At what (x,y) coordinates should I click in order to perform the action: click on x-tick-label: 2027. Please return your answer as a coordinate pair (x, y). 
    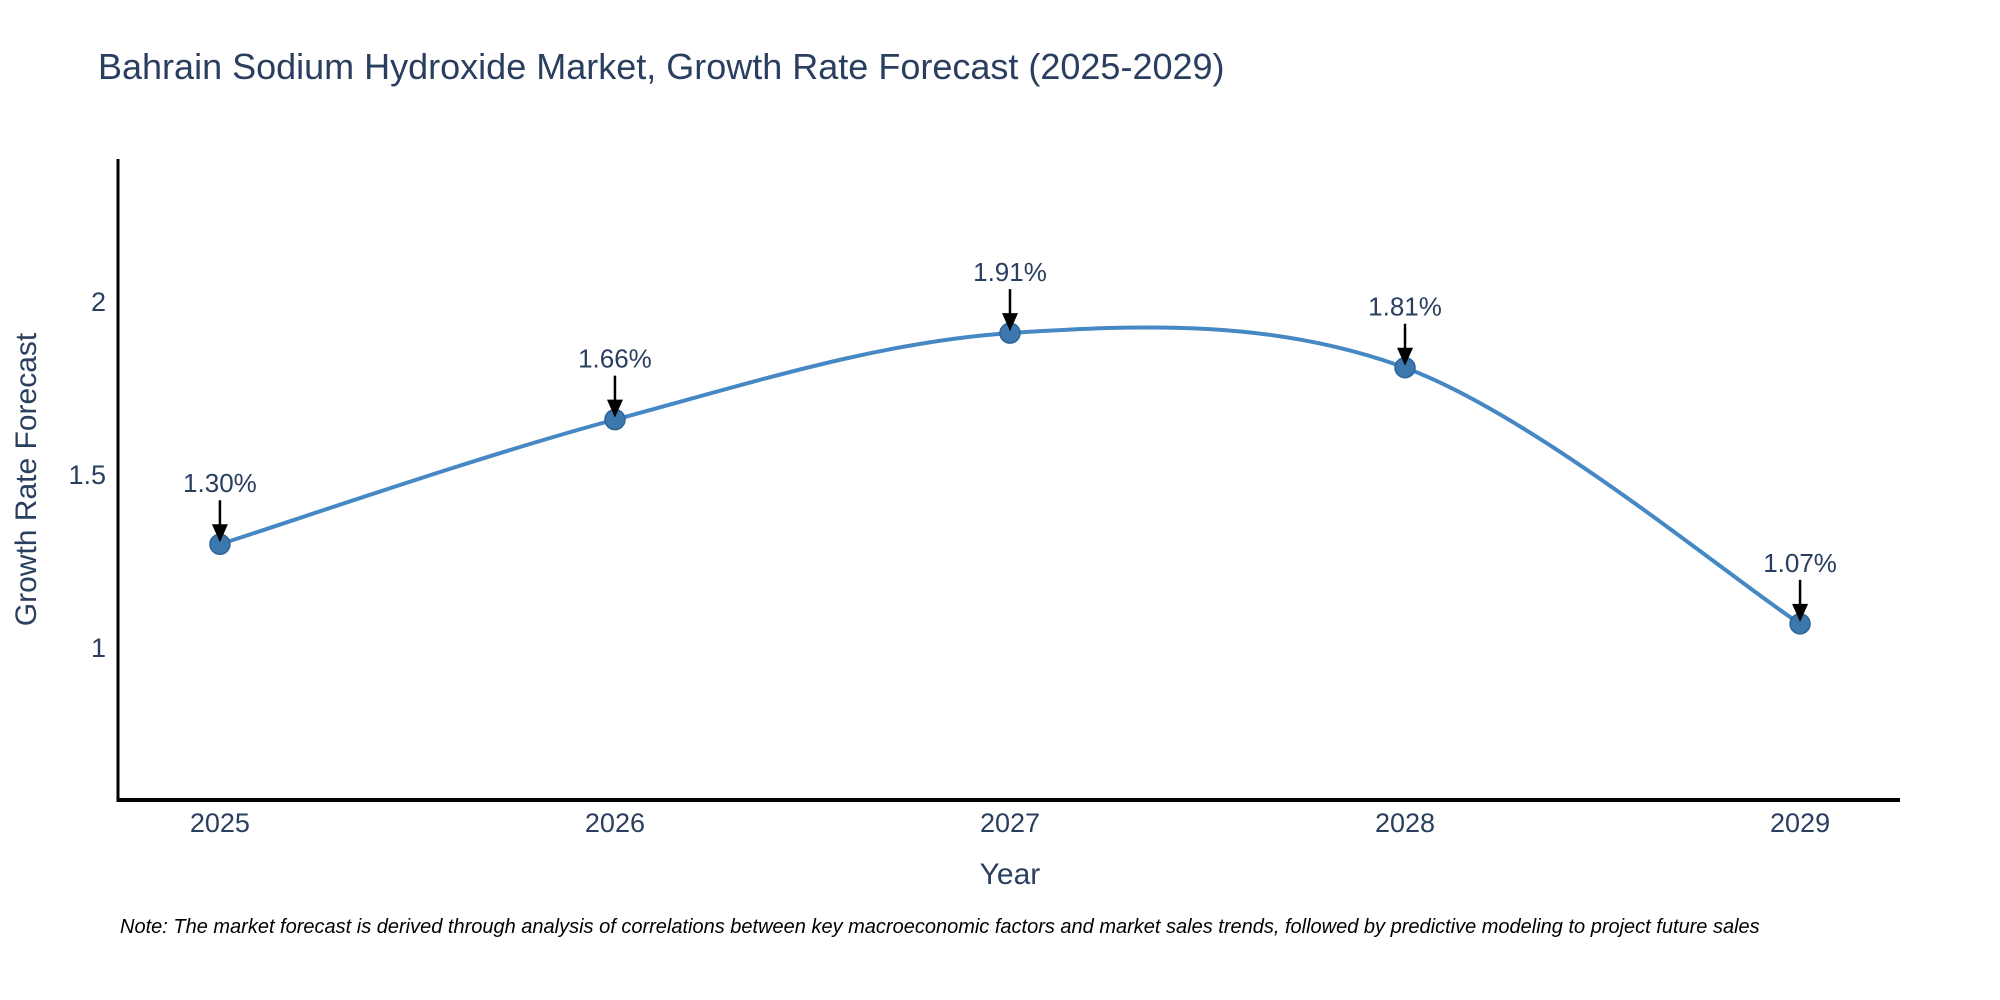
    Looking at the image, I should click on (1010, 823).